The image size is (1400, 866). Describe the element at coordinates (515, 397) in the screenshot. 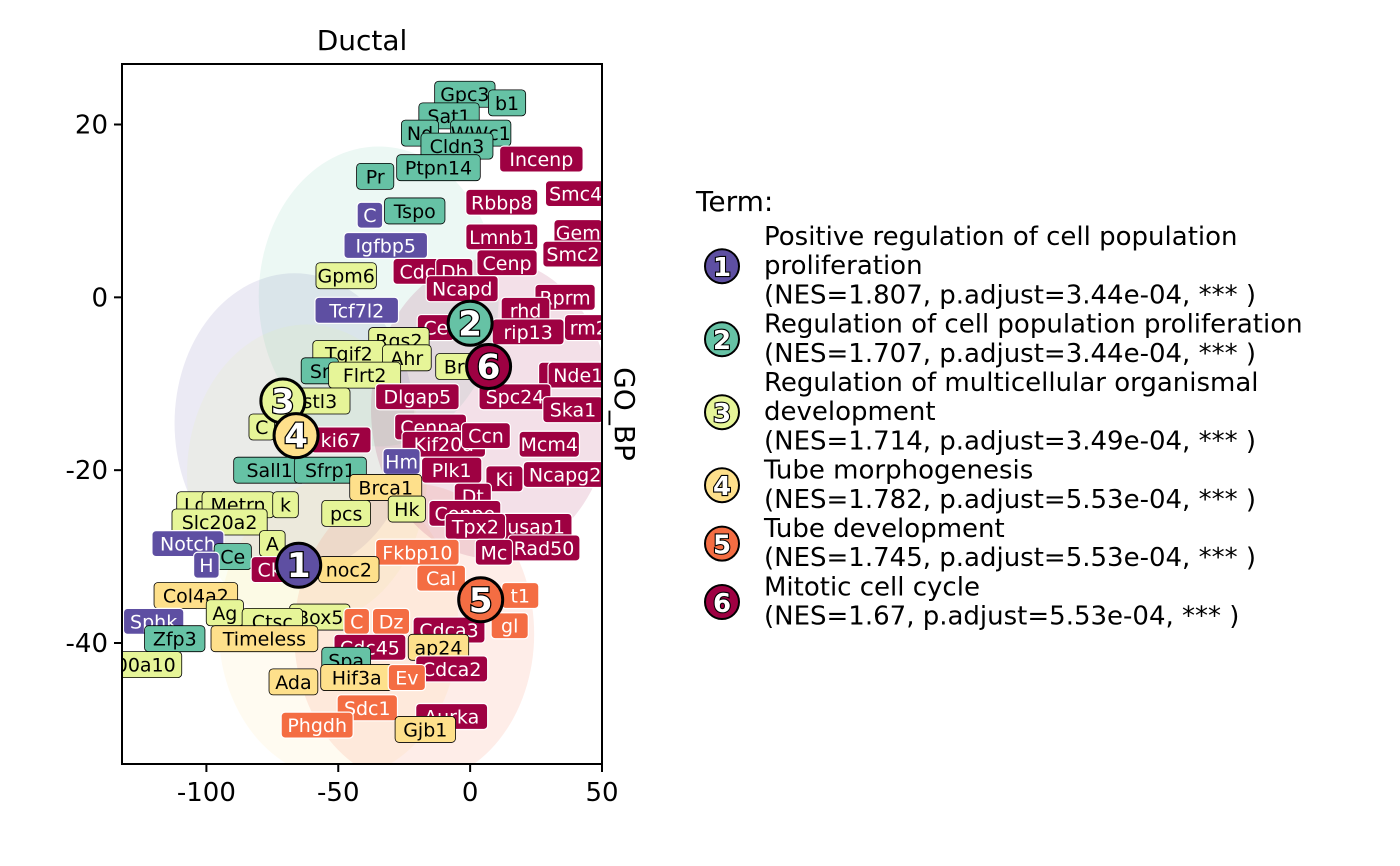

I see `gene-label: Spc24` at that location.